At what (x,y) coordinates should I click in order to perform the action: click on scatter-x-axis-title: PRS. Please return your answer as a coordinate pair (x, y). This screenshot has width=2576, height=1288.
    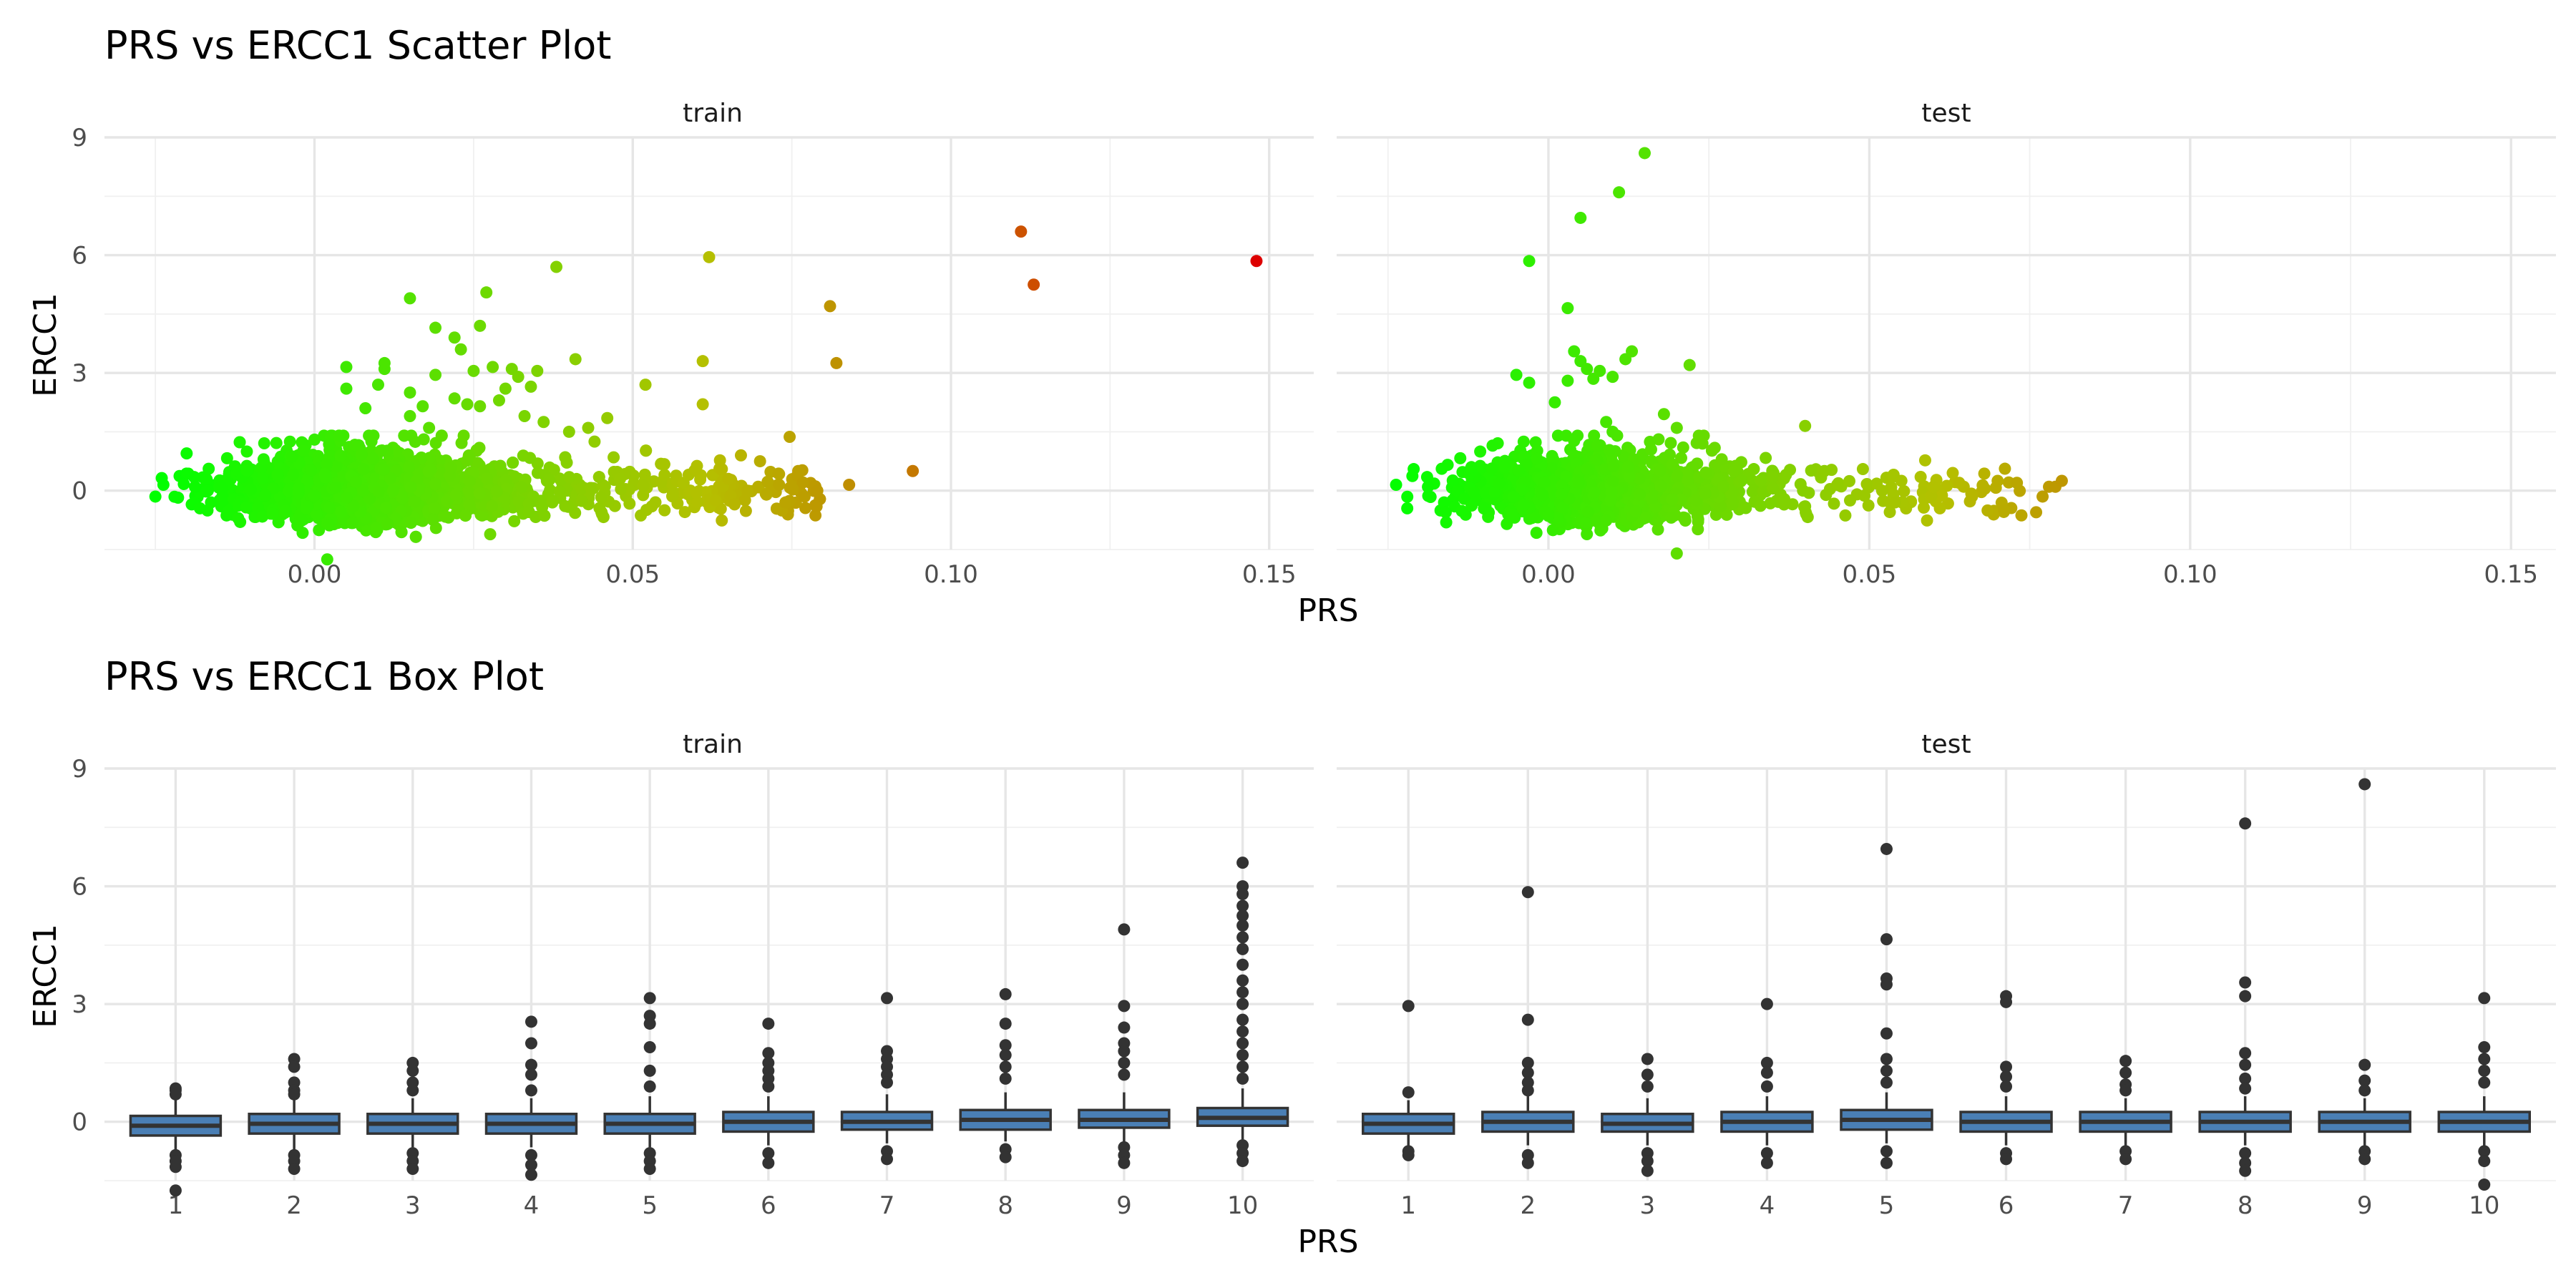
    Looking at the image, I should click on (1327, 610).